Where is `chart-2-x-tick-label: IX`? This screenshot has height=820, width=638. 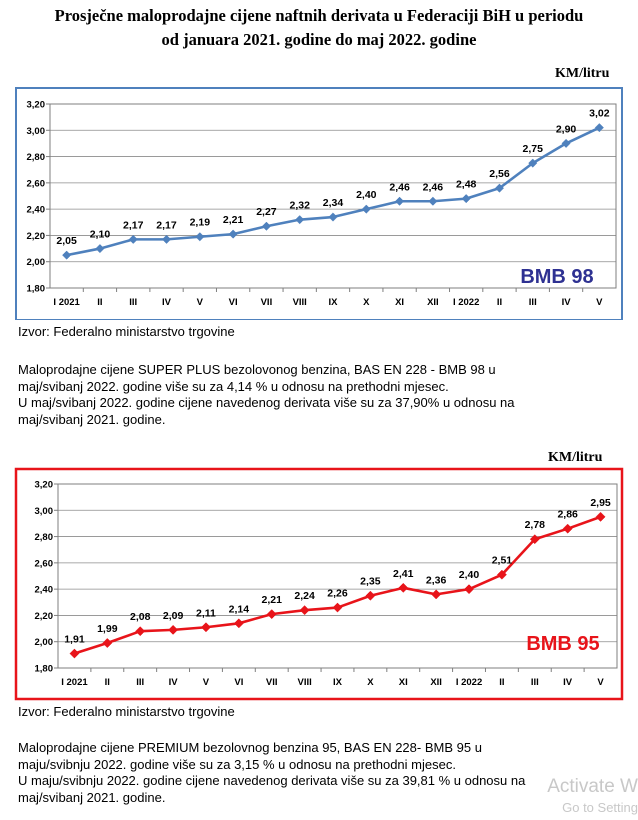
chart-2-x-tick-label: IX is located at coordinates (338, 682).